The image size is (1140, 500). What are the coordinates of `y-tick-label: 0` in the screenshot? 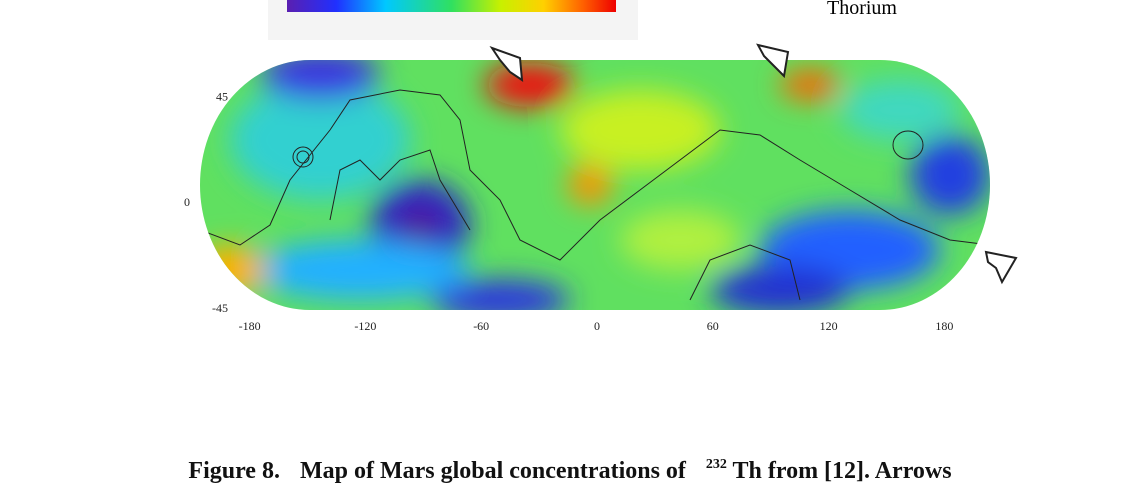 It's located at (187, 202).